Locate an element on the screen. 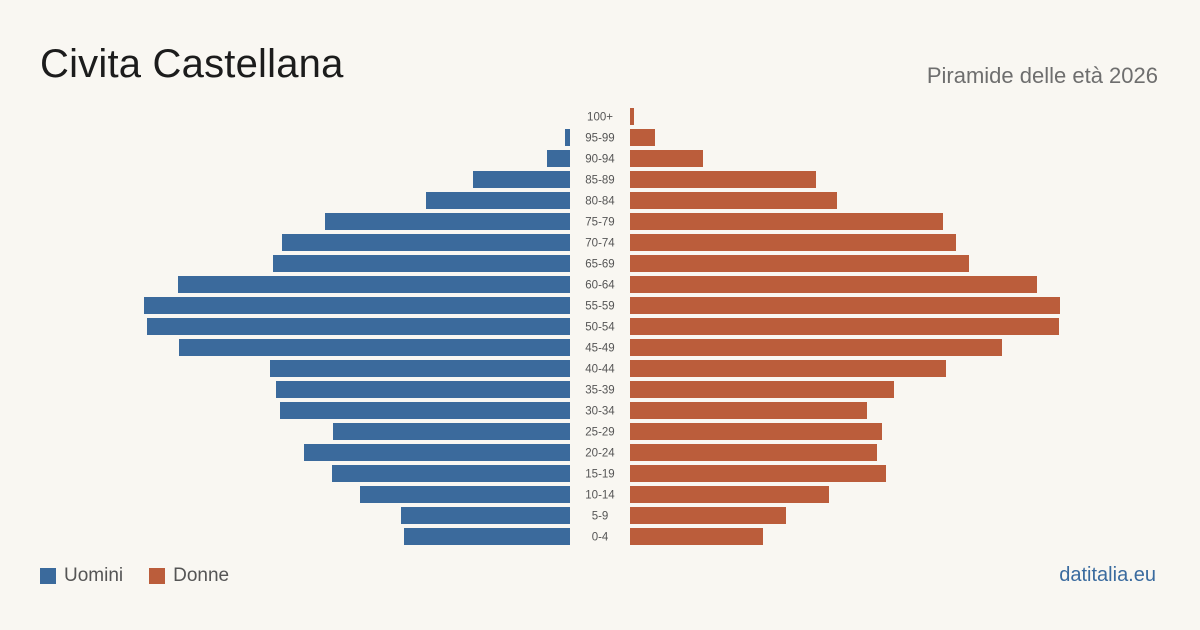  legend-item-female: Donne is located at coordinates (189, 576).